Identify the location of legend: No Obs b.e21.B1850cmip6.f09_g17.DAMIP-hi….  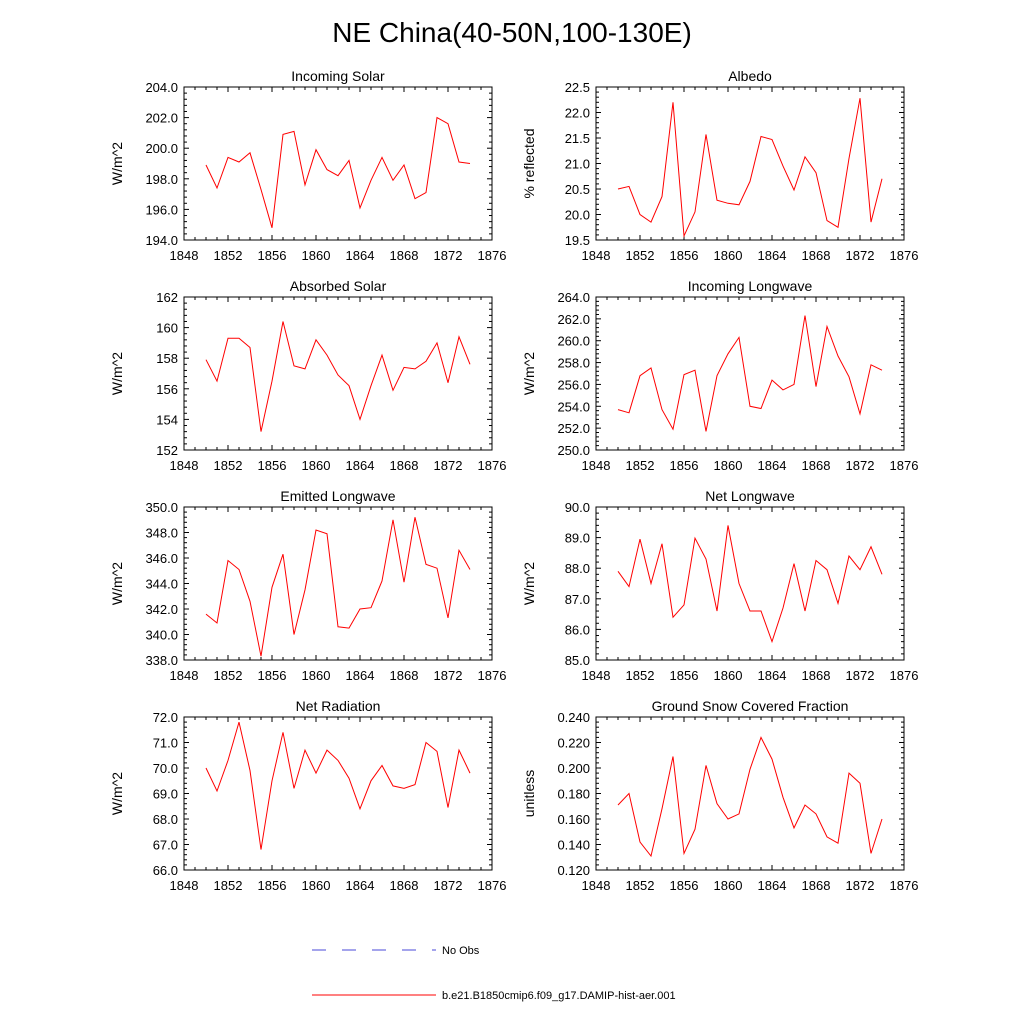
(494, 973).